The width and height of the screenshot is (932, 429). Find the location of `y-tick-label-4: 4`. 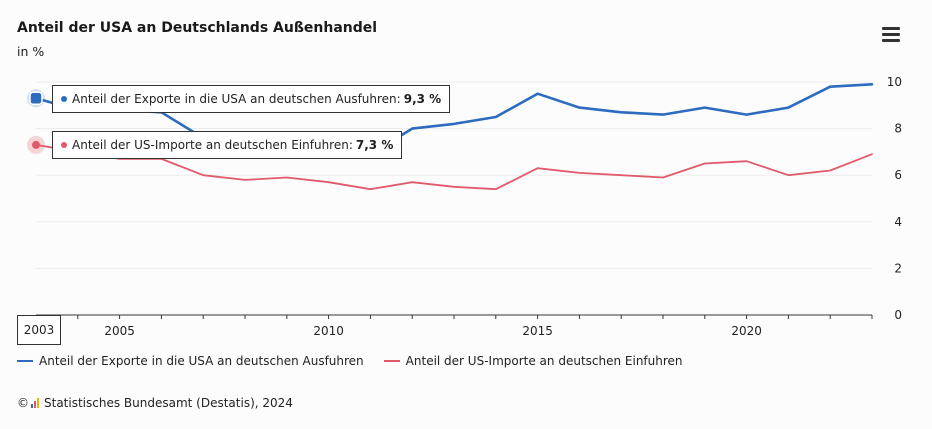

y-tick-label-4: 4 is located at coordinates (898, 222).